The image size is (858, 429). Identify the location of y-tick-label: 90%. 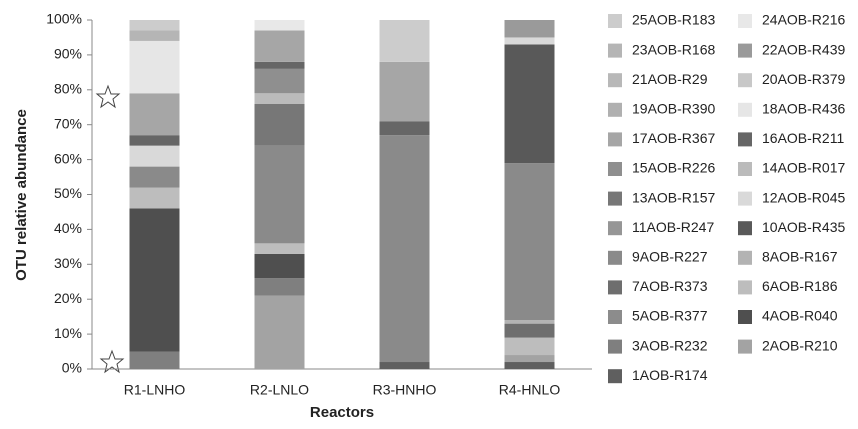
(68, 54).